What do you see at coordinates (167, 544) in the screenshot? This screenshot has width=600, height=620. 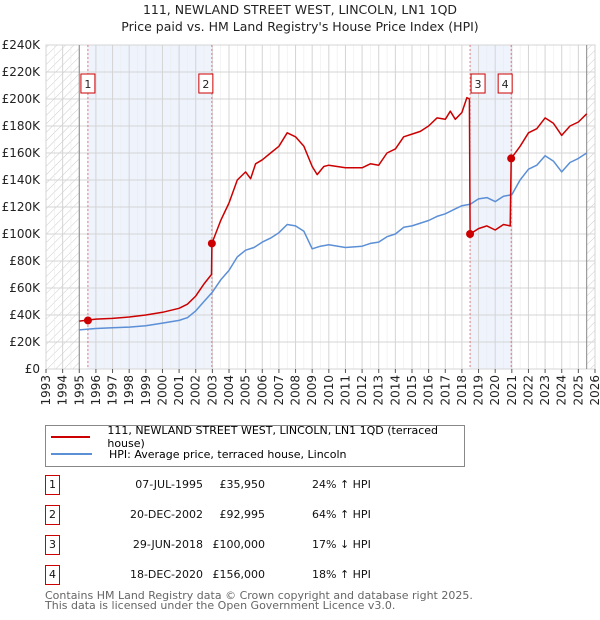 I see `sale-date: 29-JUN-2018` at bounding box center [167, 544].